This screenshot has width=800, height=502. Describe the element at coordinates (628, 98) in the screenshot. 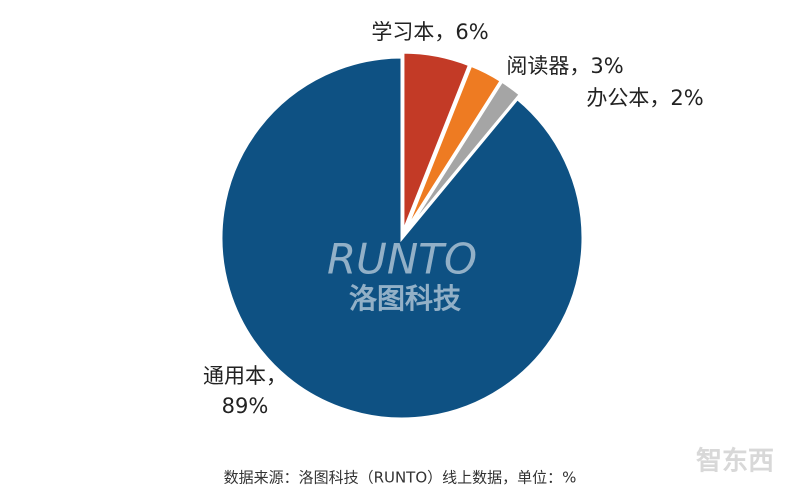

I see `category-label: 办公本，` at that location.